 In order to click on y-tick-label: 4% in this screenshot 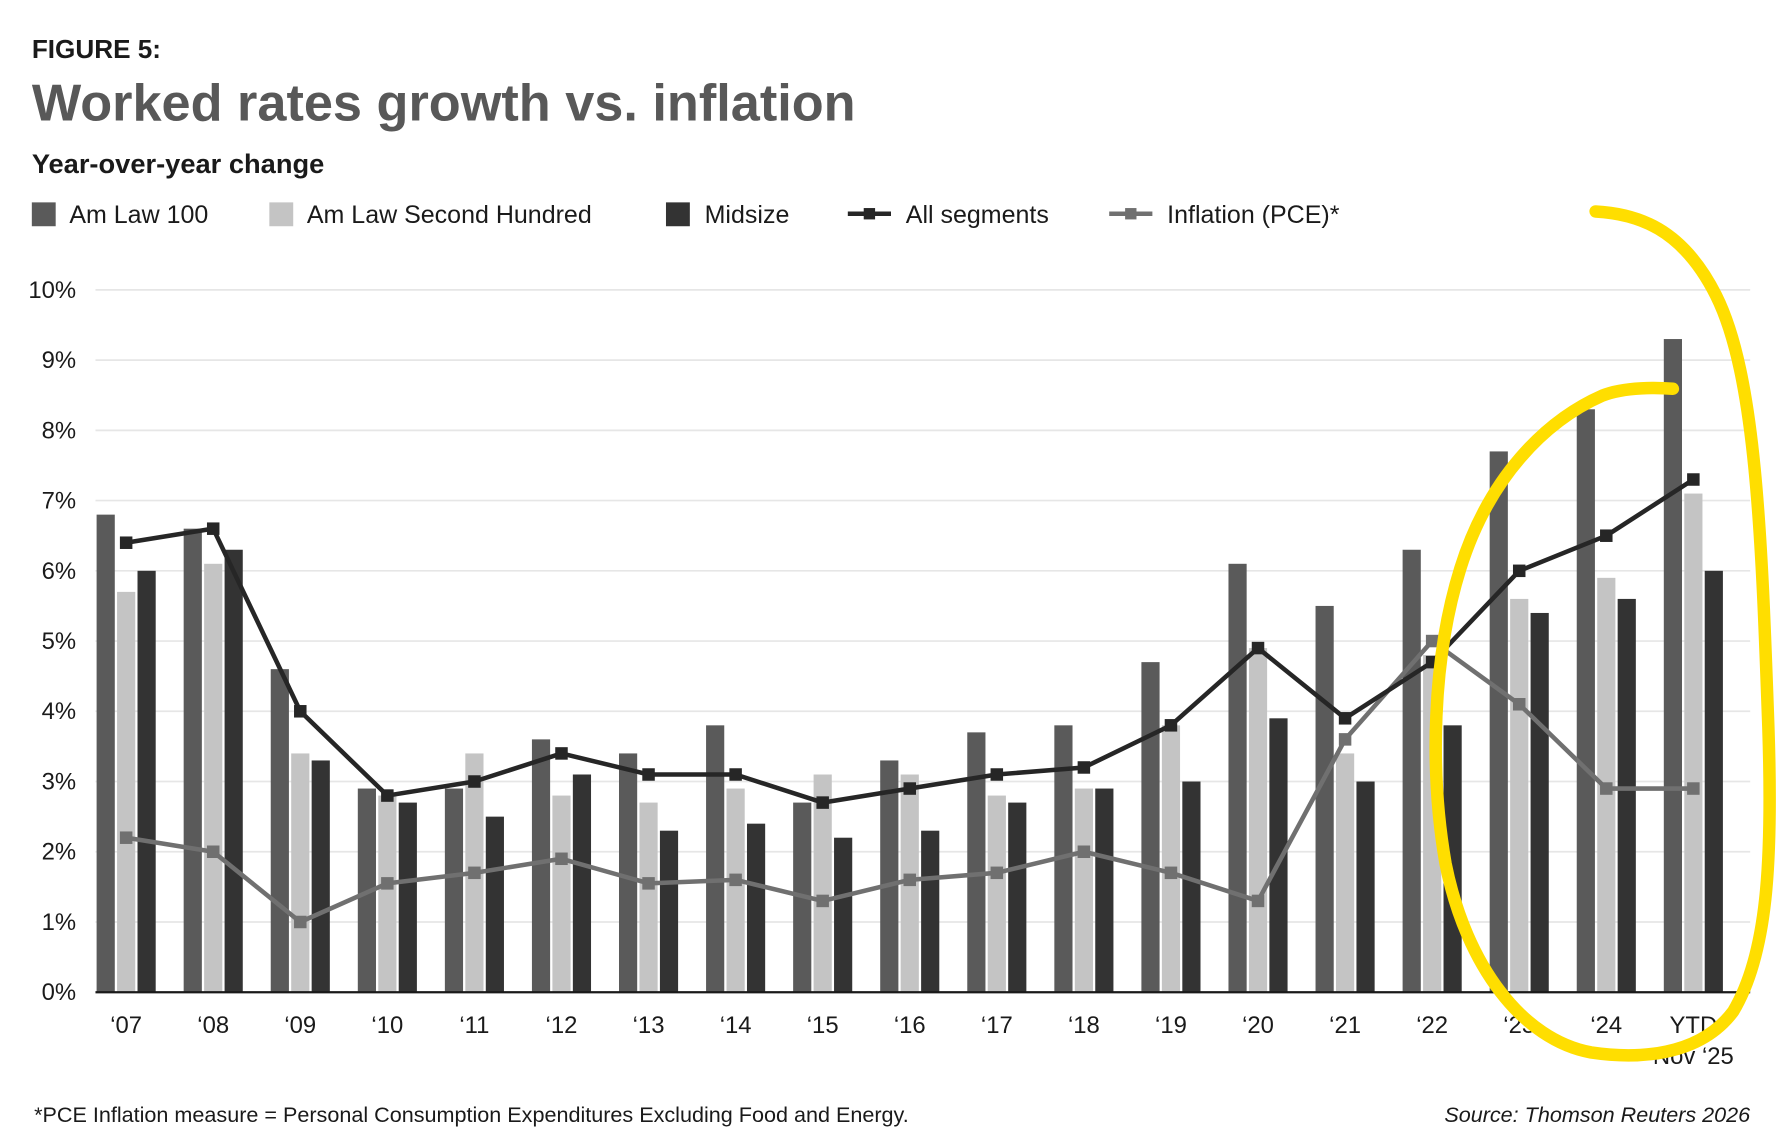, I will do `click(59, 711)`.